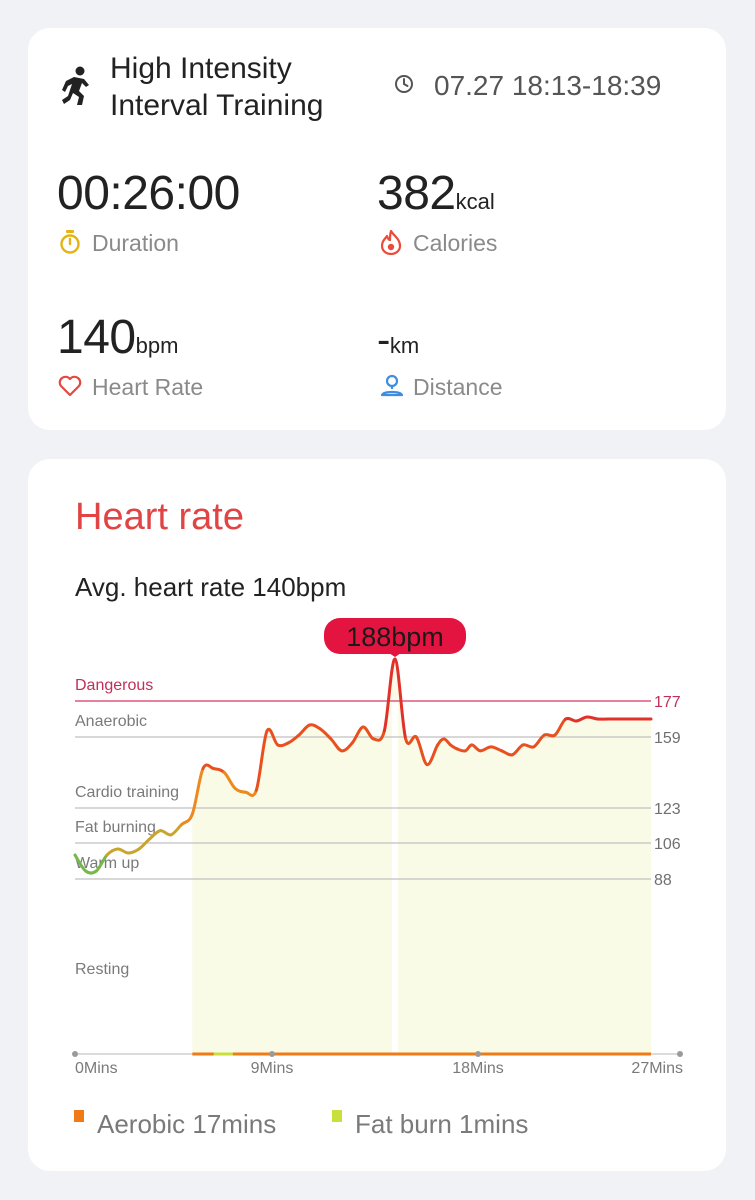  I want to click on heart-icon, so click(70, 388).